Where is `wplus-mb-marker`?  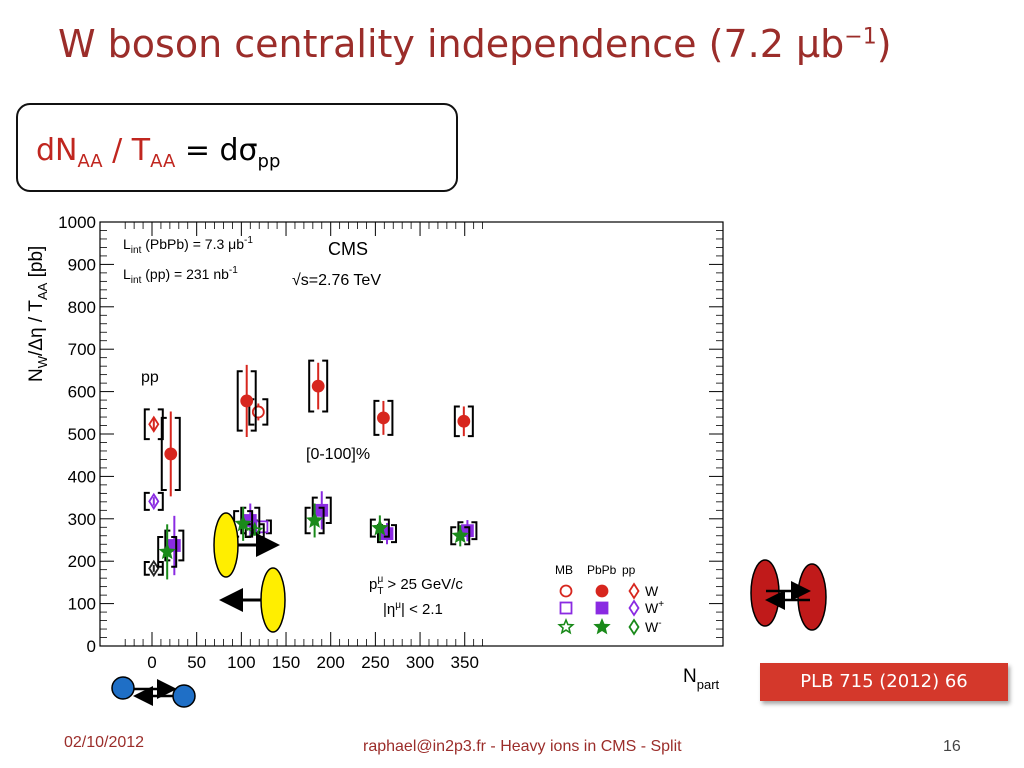 wplus-mb-marker is located at coordinates (566, 608).